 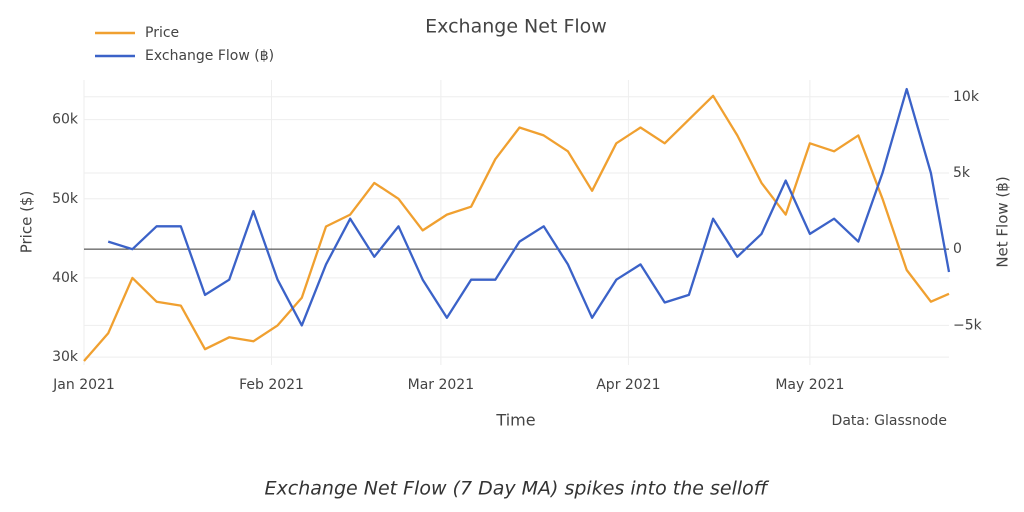 I want to click on y2-tick-label: 10k, so click(x=966, y=97).